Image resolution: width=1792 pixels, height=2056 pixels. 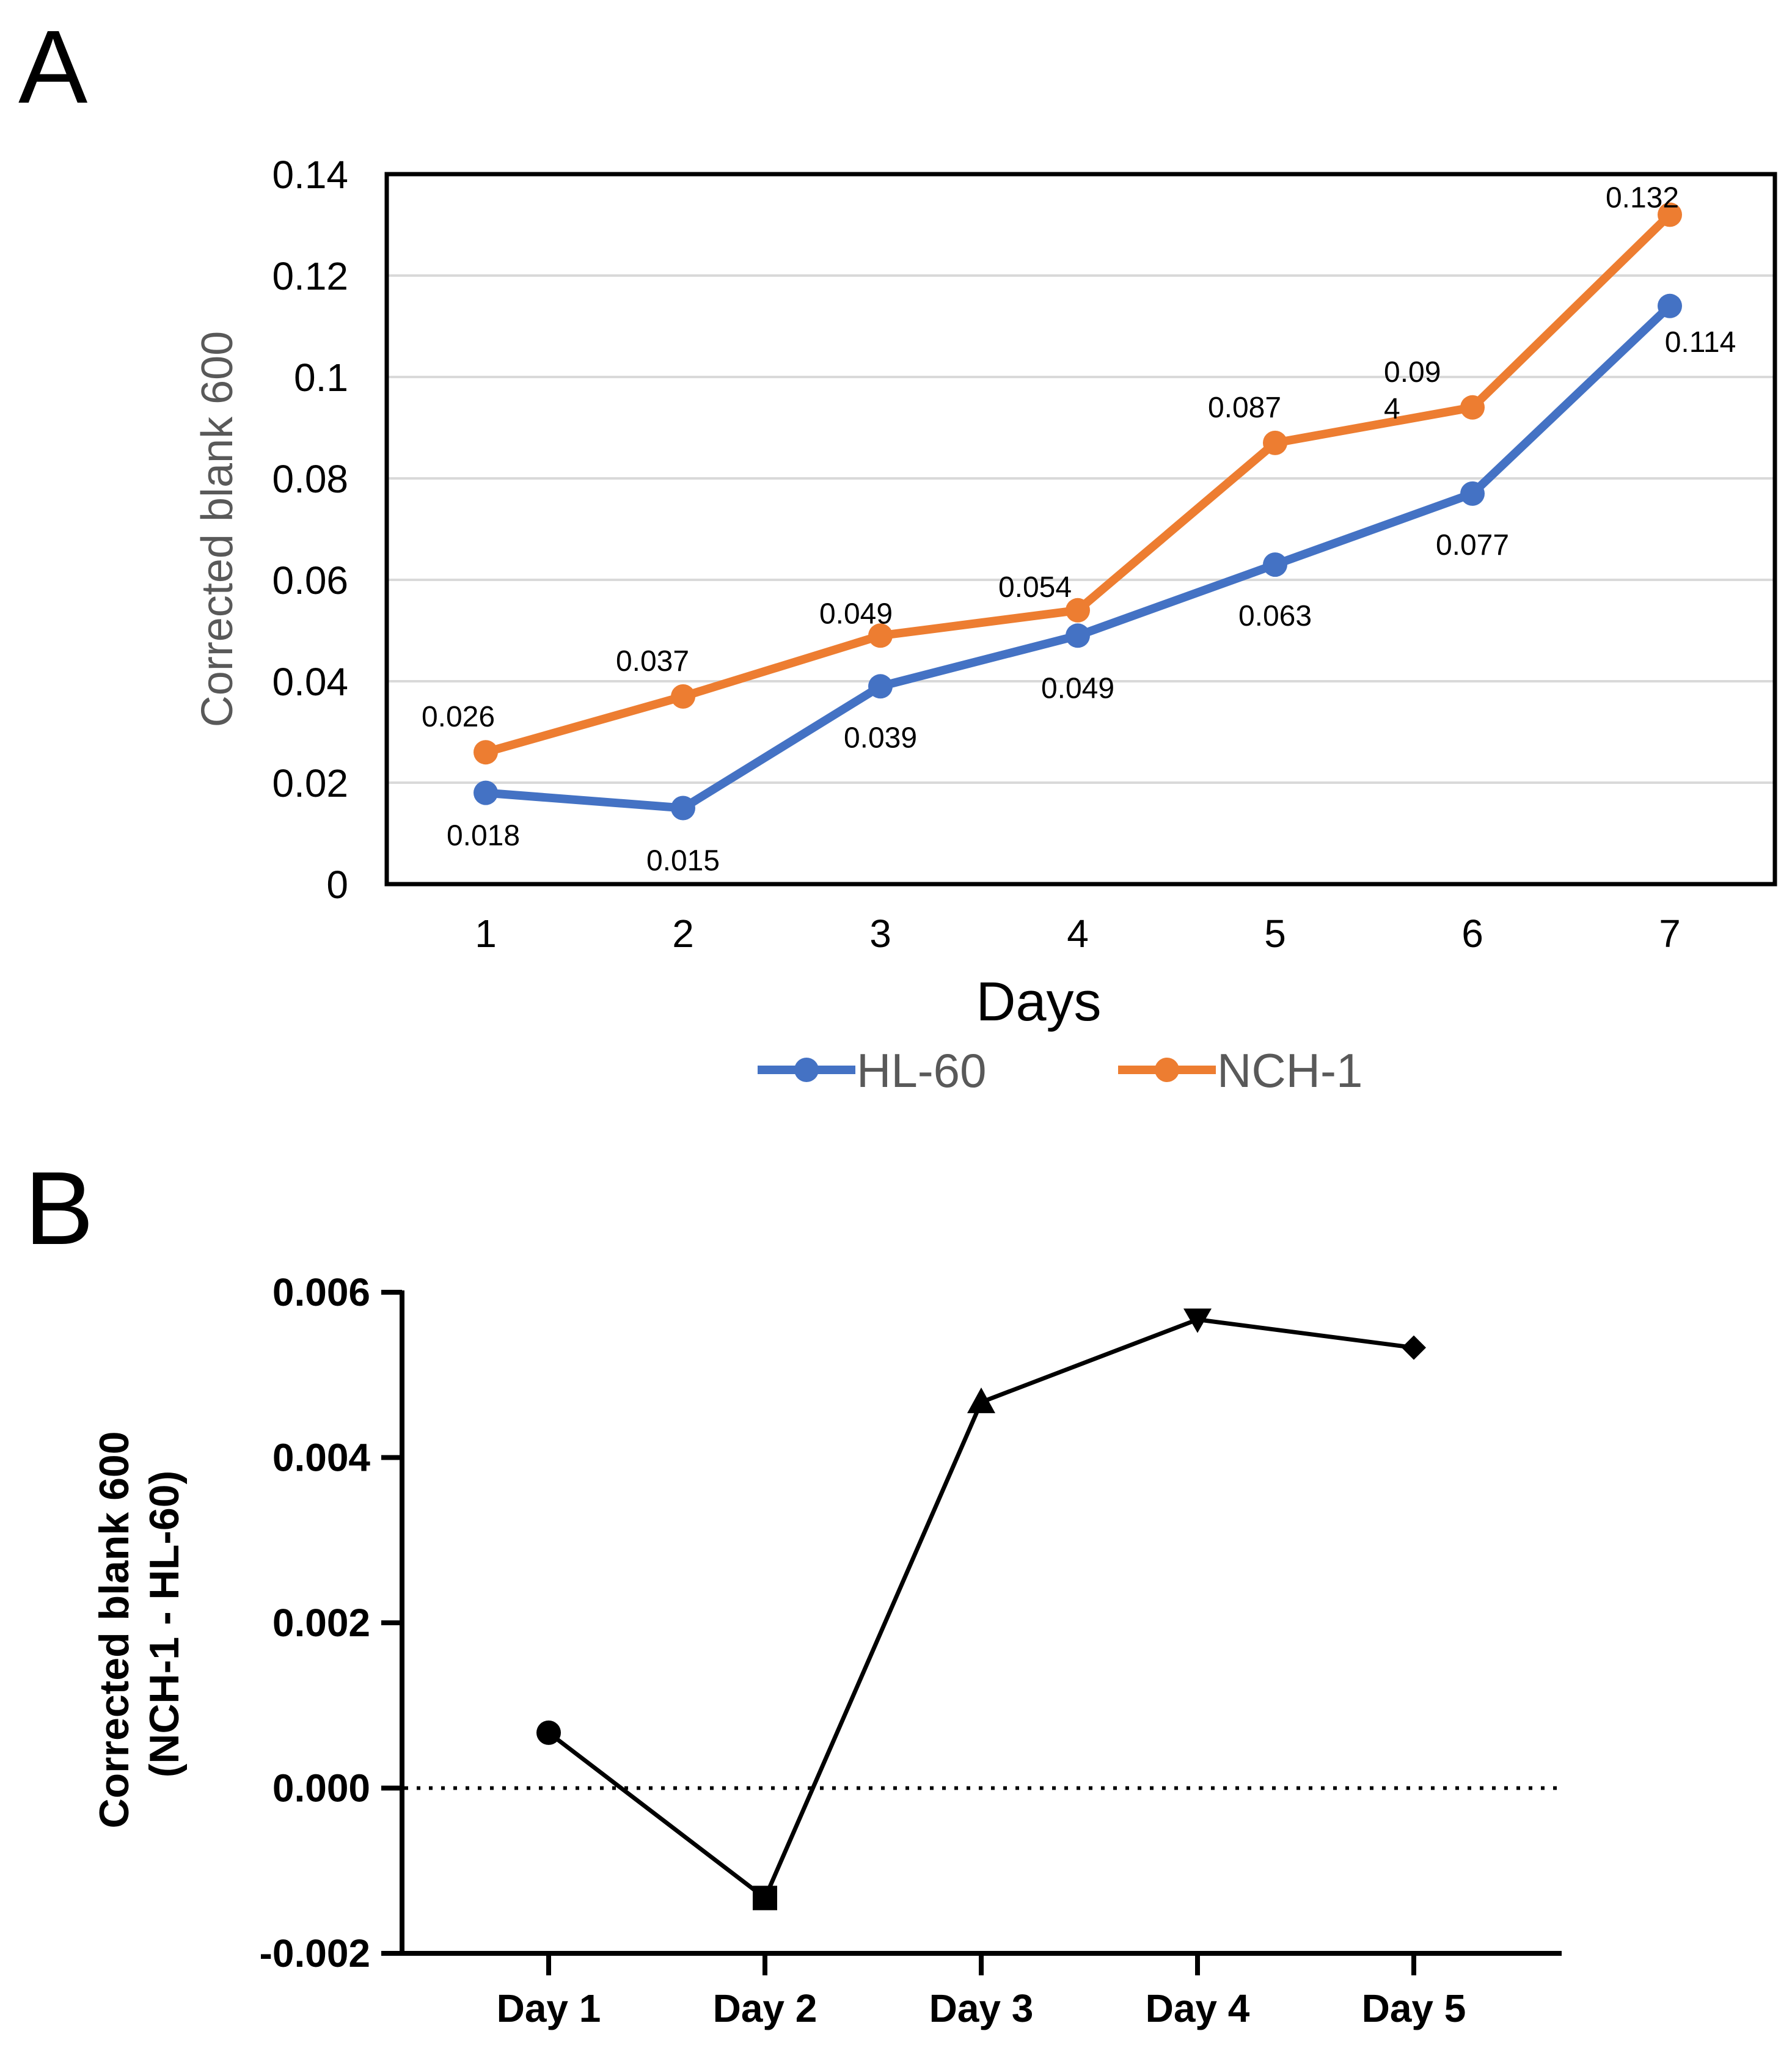 I want to click on legend-nch1-marker, so click(x=1167, y=1070).